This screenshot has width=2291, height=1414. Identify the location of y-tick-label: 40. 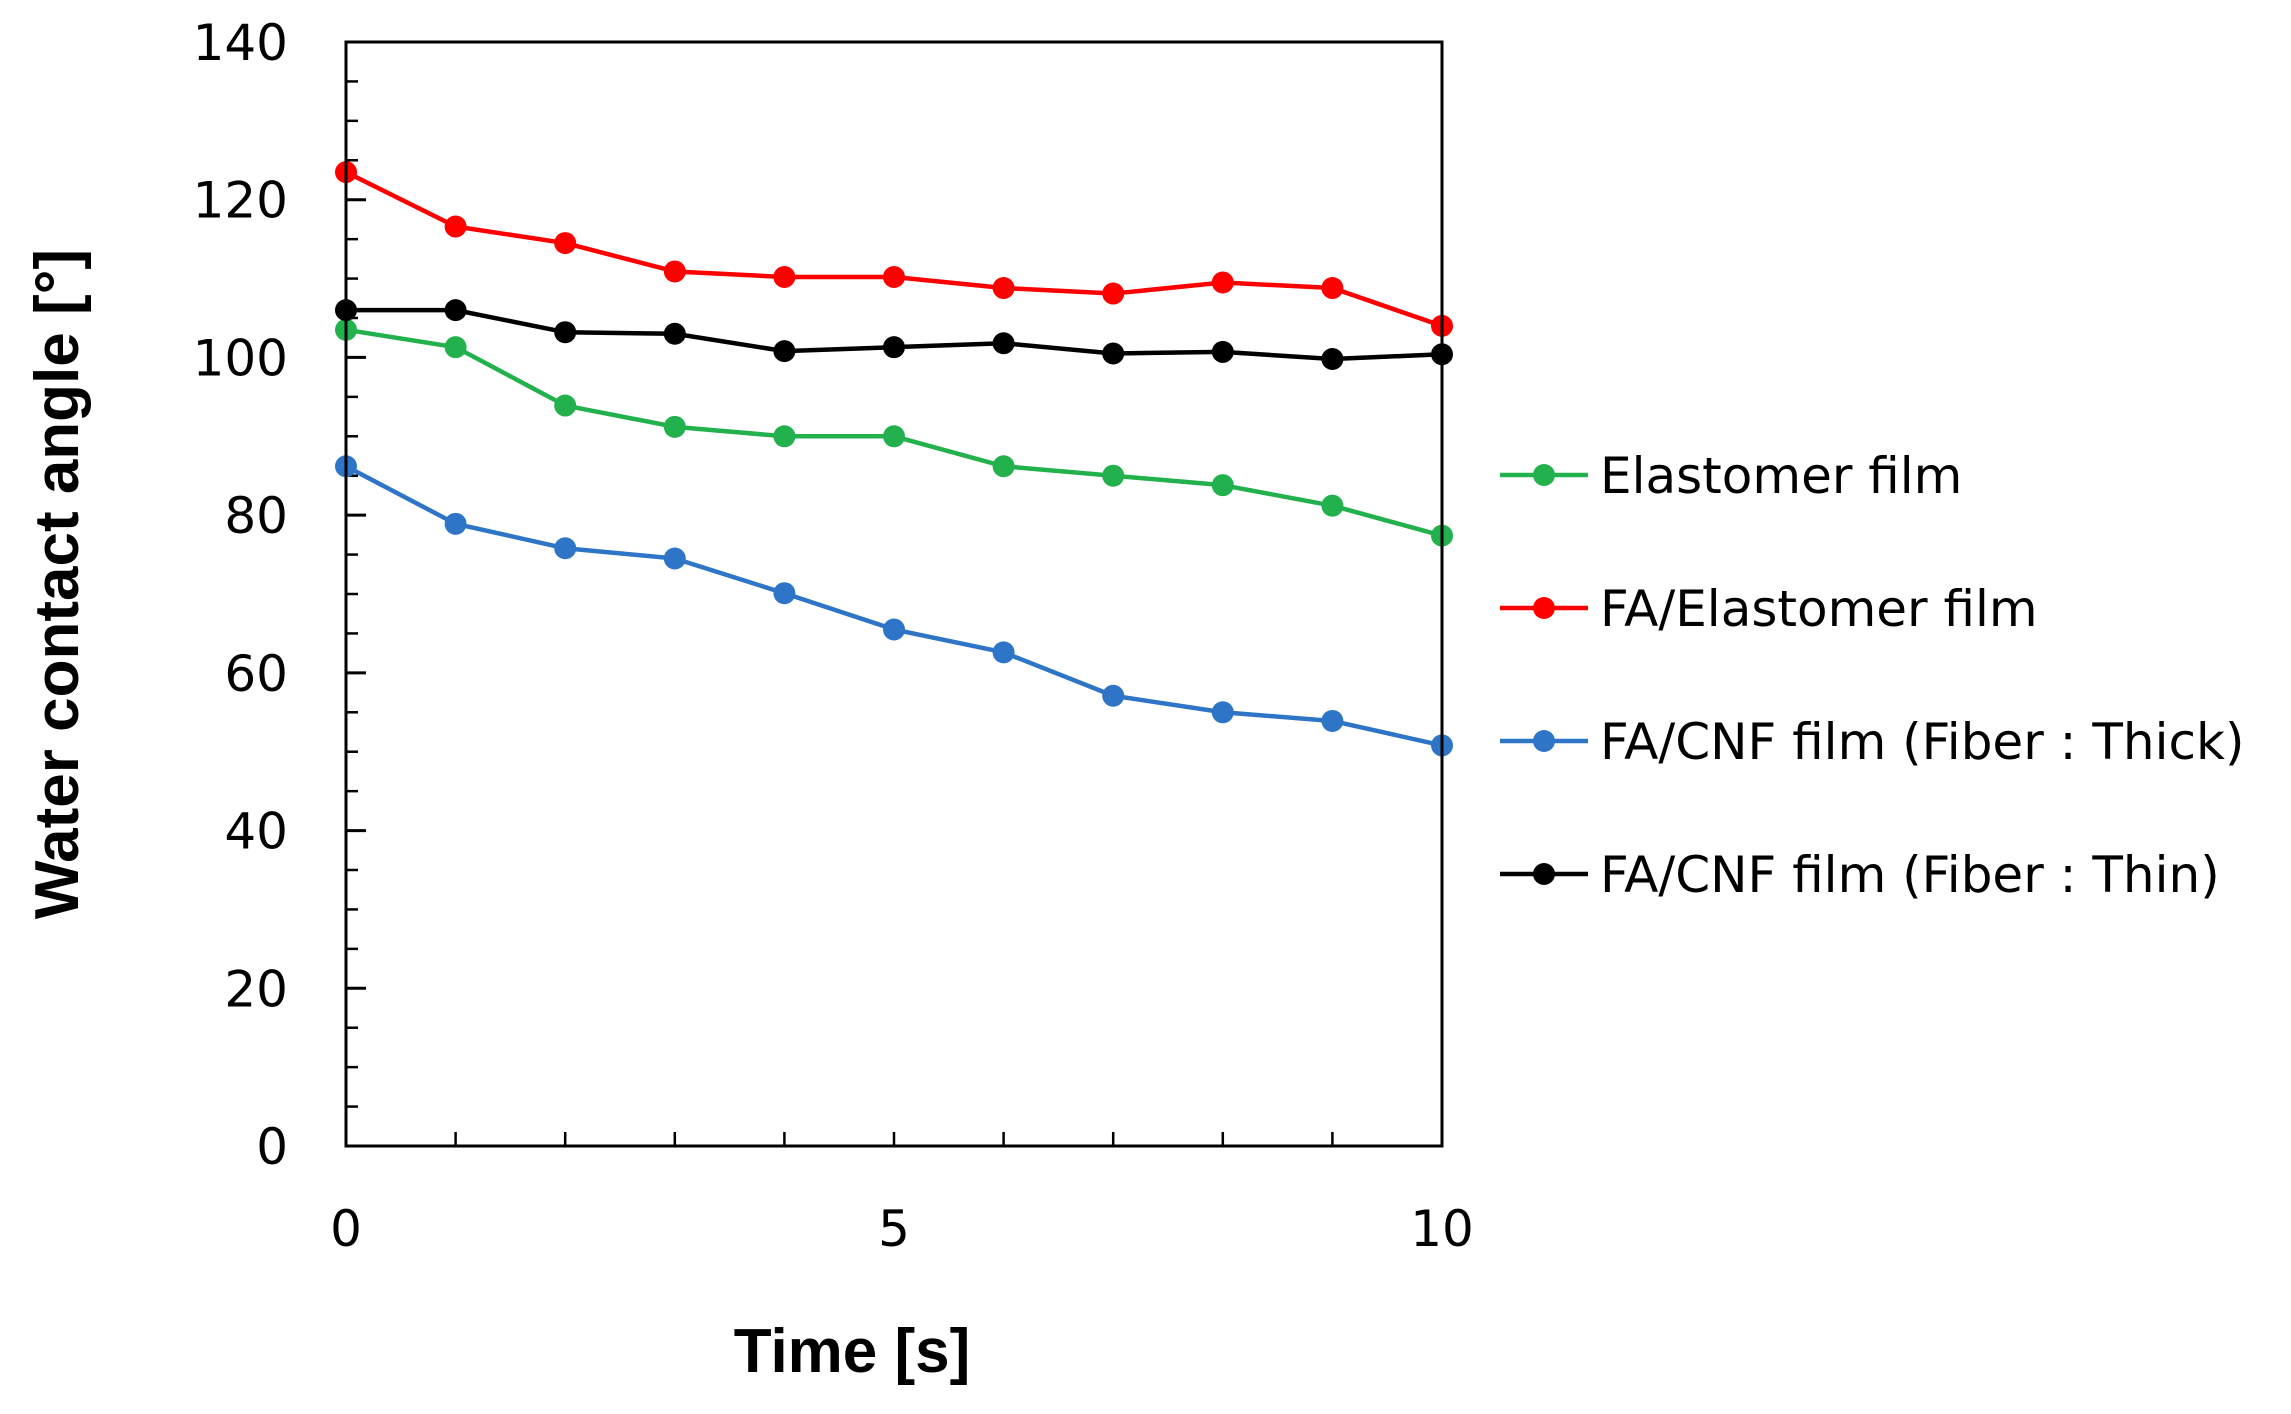
(256, 832).